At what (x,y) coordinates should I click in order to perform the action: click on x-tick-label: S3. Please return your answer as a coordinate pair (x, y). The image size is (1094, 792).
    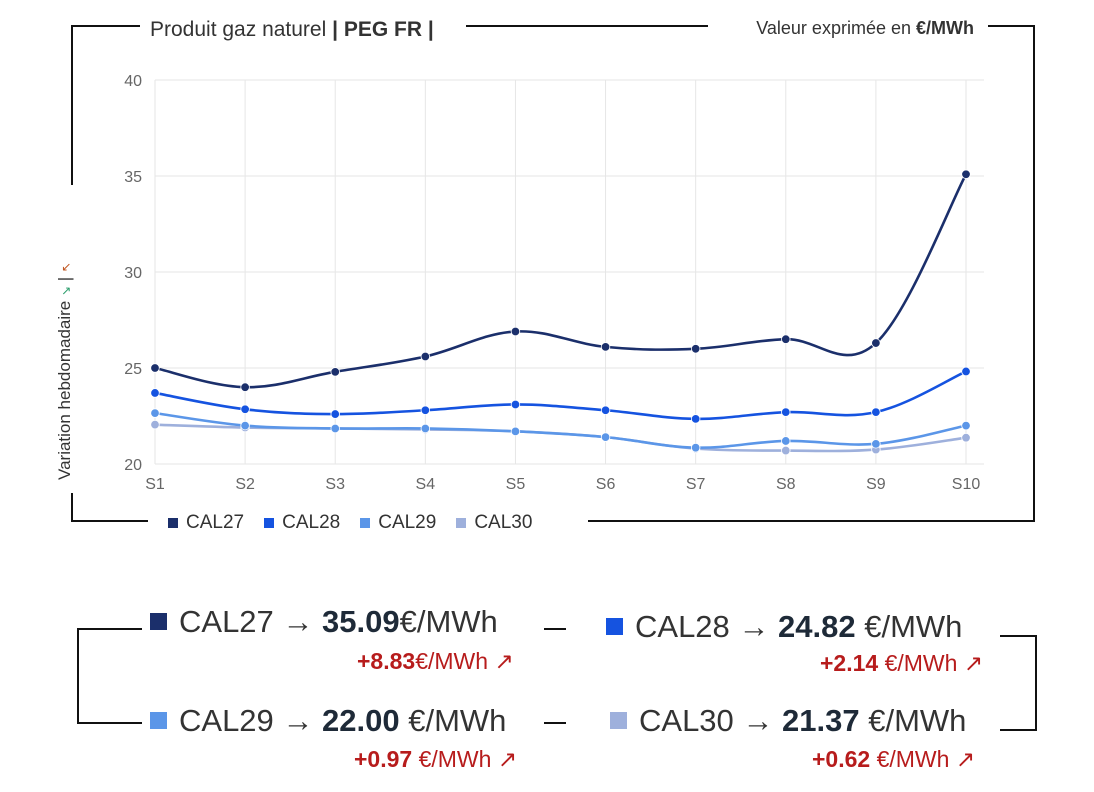
    Looking at the image, I should click on (335, 484).